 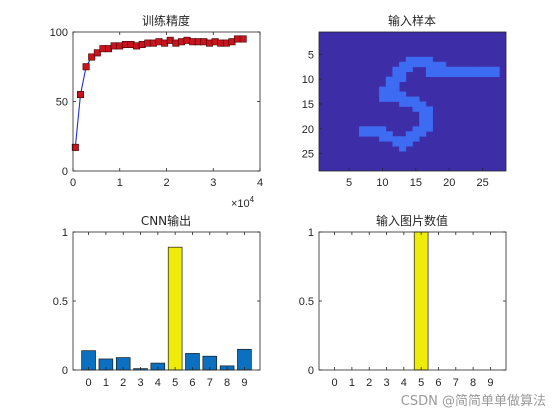 I want to click on x-tick-label: 9, so click(x=490, y=383).